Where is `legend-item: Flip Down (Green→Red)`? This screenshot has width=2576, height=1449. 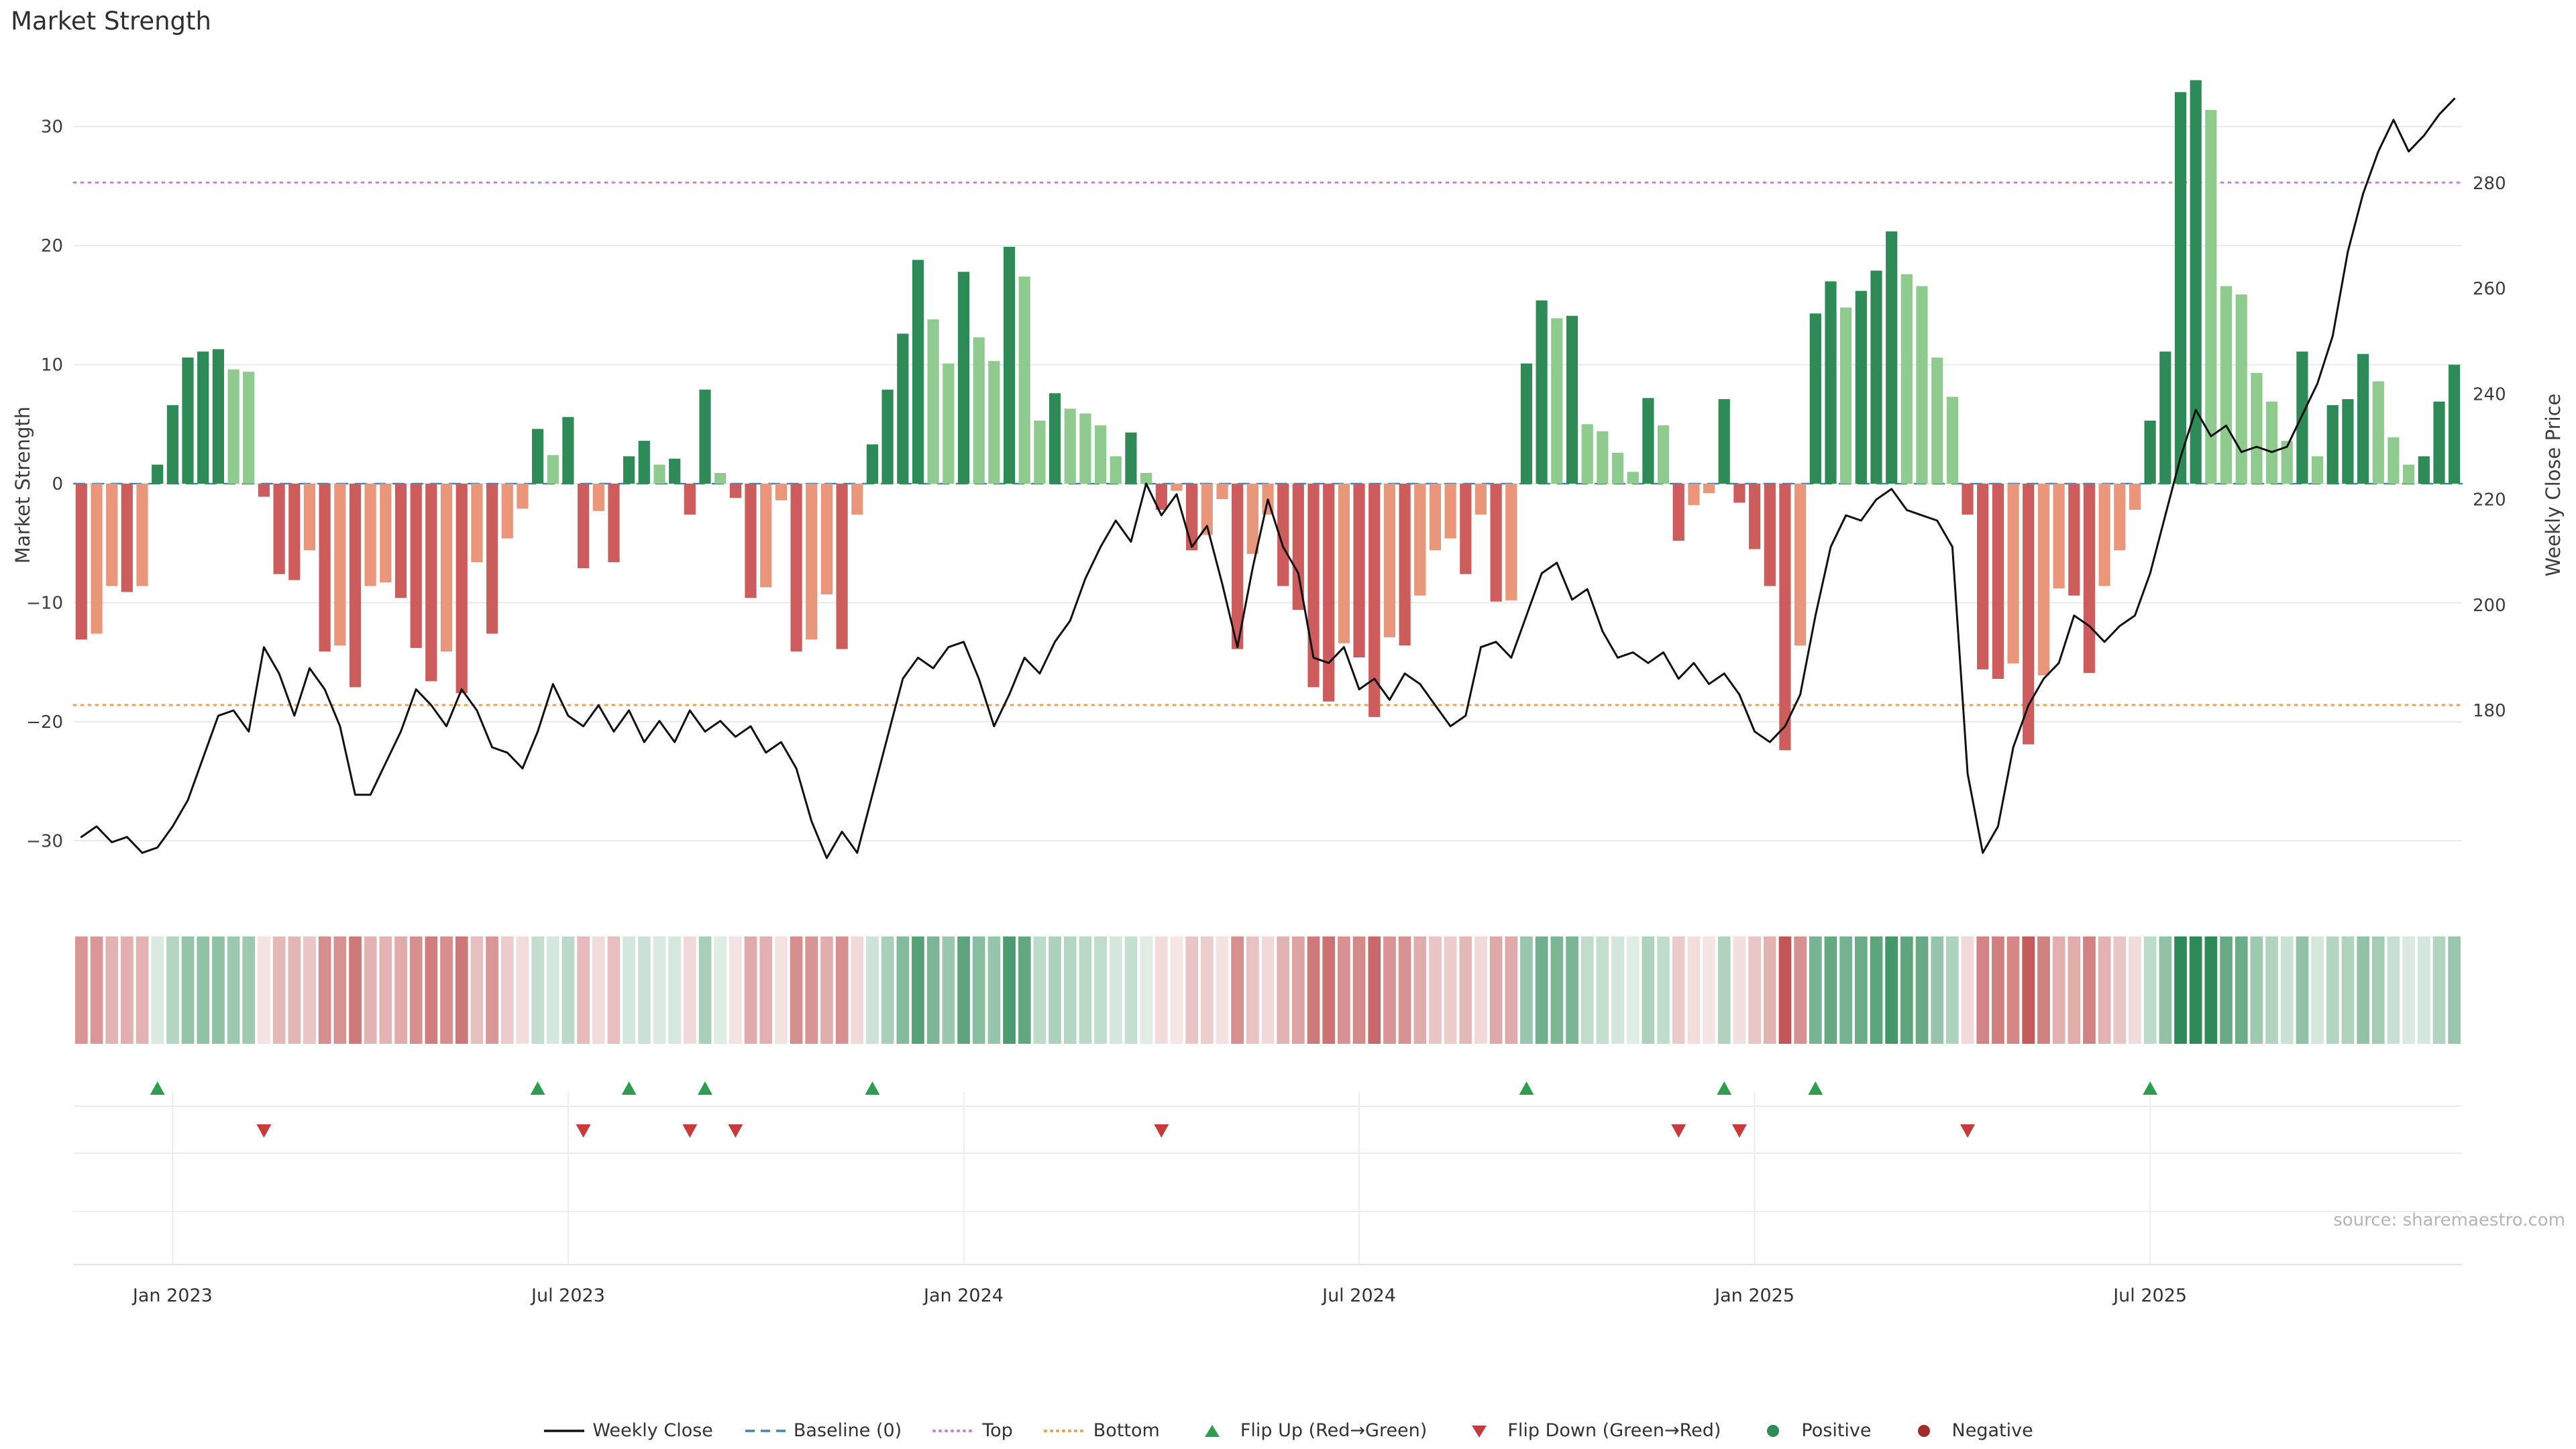 legend-item: Flip Down (Green→Red) is located at coordinates (1589, 1430).